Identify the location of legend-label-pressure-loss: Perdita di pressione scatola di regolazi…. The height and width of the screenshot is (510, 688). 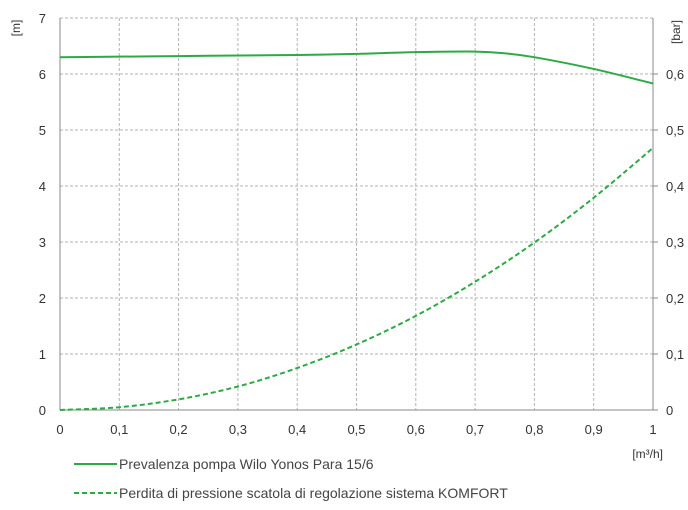
(313, 493).